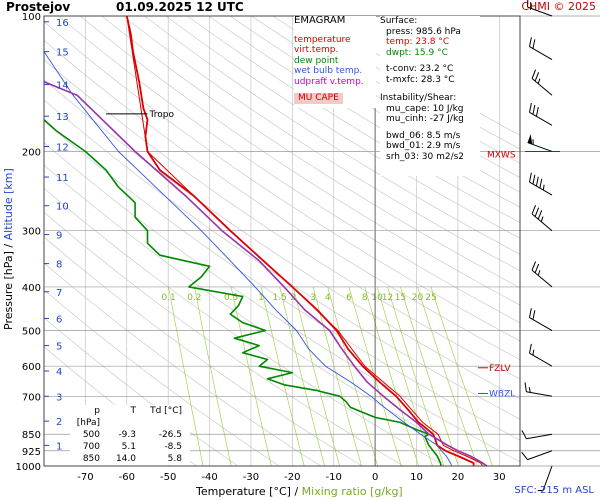 The image size is (600, 500). I want to click on mixing-ratio-label: 3, so click(313, 298).